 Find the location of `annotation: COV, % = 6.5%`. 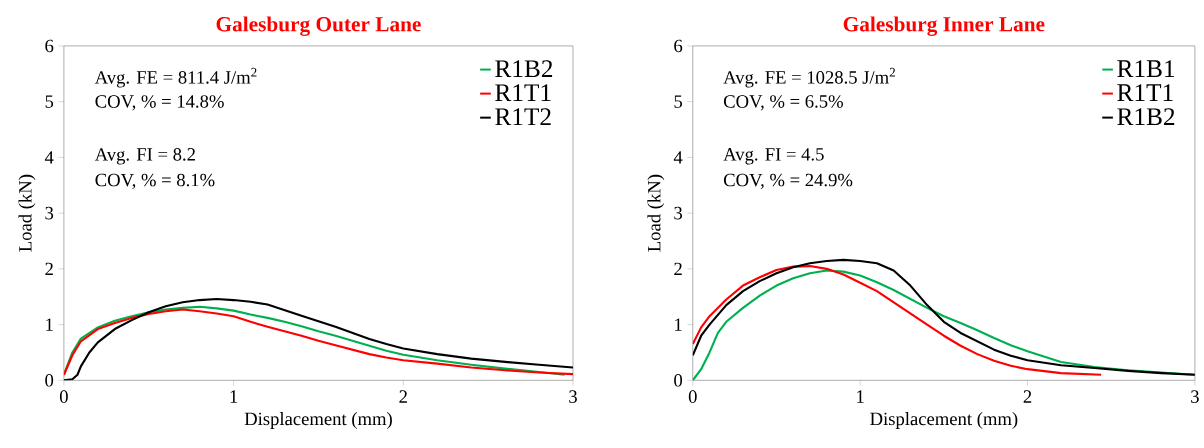

annotation: COV, % = 6.5% is located at coordinates (783, 103).